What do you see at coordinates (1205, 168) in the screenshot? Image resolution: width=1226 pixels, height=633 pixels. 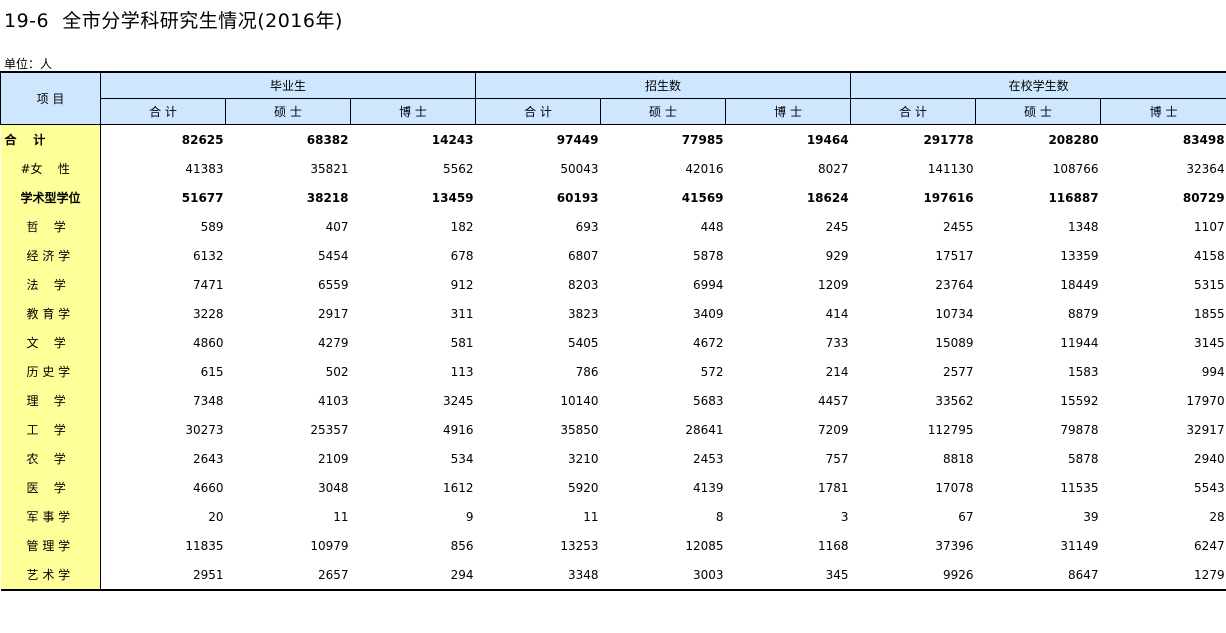 I see `table-cell: 32364` at bounding box center [1205, 168].